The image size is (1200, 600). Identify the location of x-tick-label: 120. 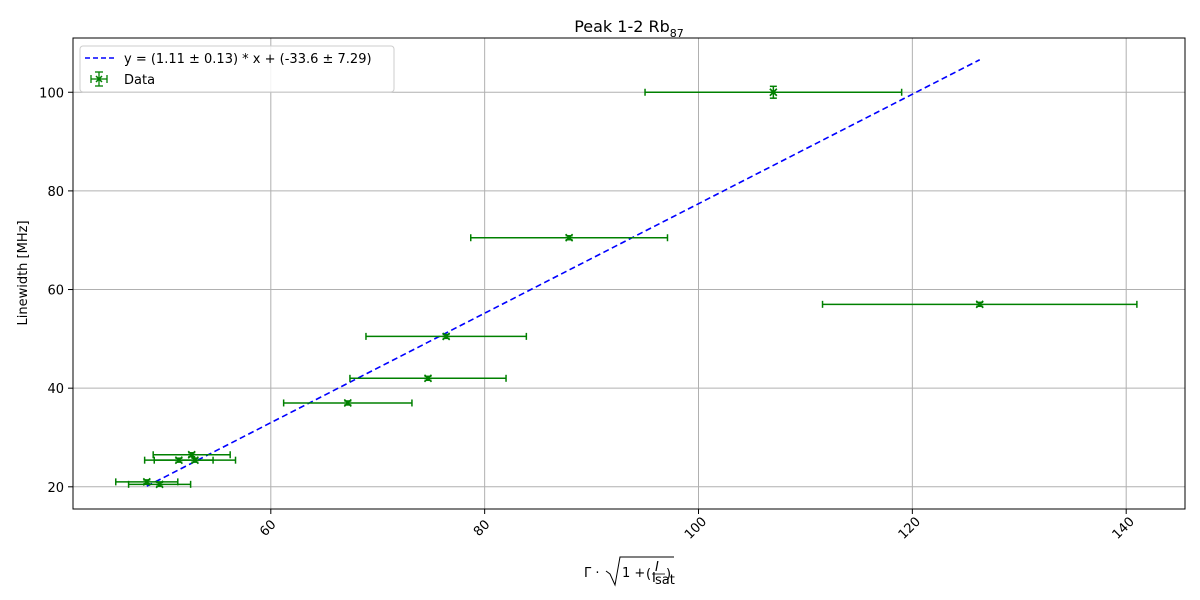
(910, 528).